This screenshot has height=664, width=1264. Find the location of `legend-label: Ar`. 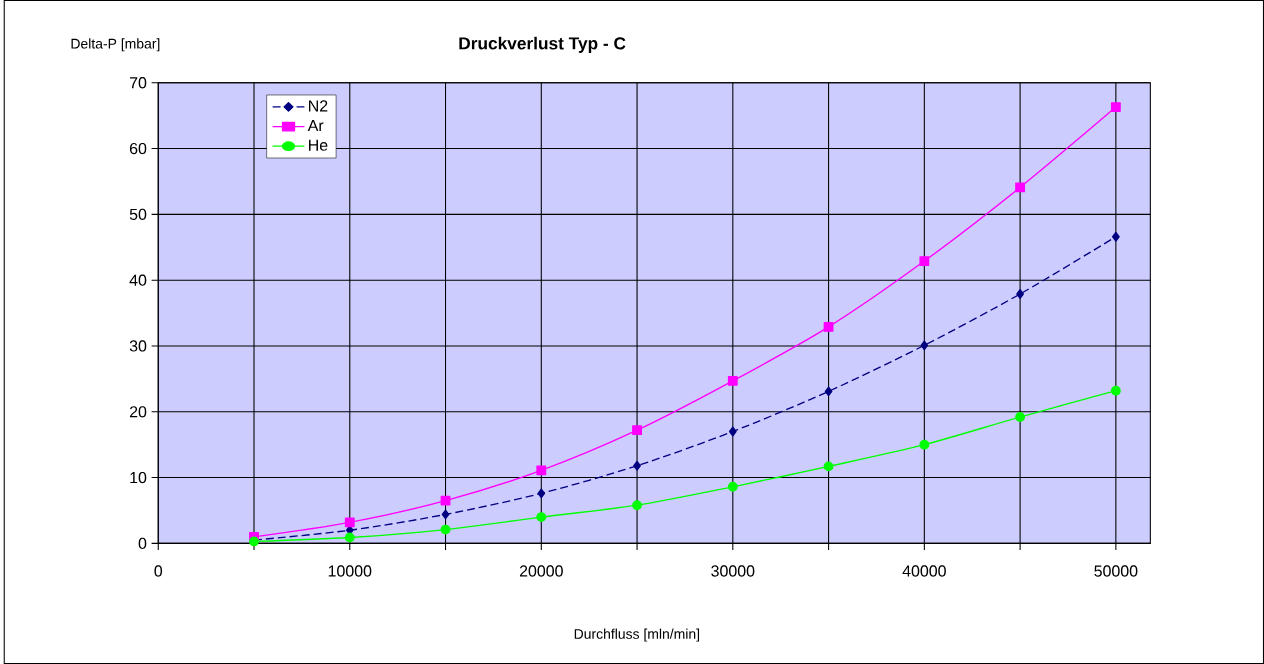

legend-label: Ar is located at coordinates (315, 126).